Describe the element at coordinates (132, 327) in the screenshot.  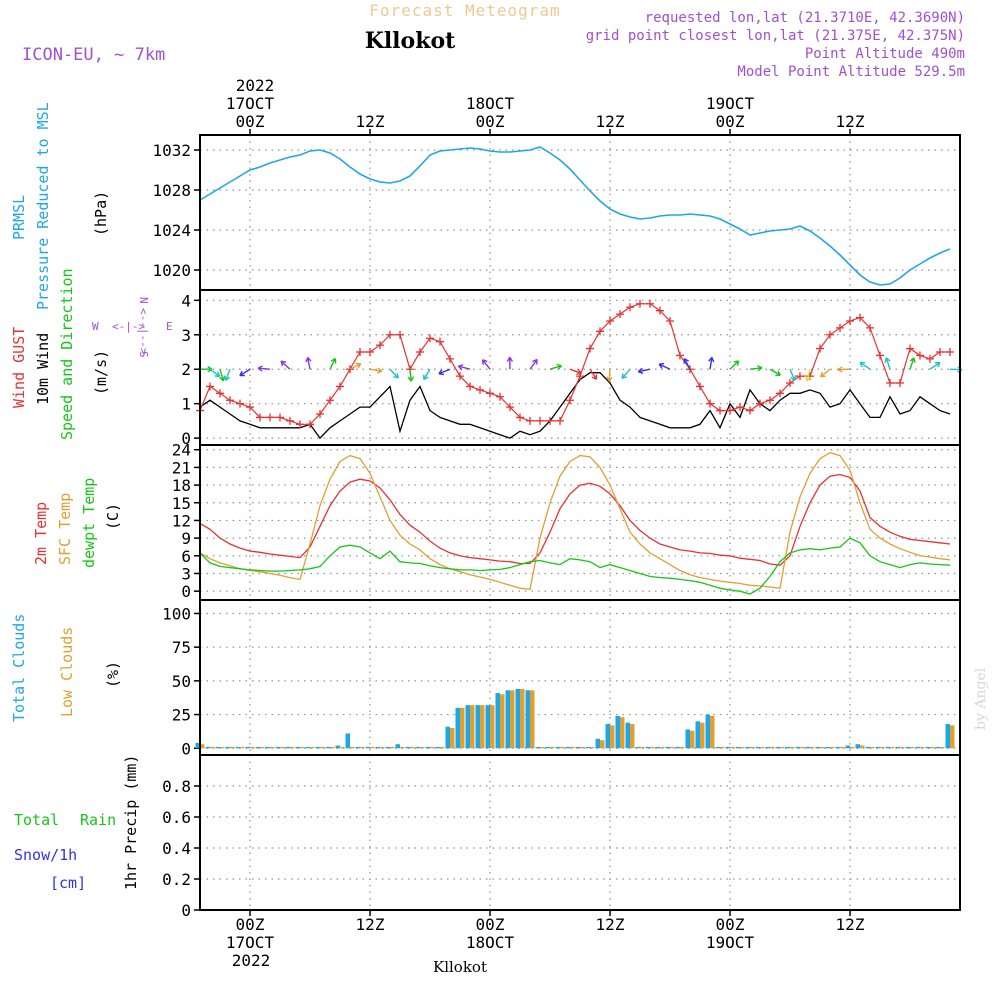
I see `compass-rose: N <--|--> S W <-|-> E` at that location.